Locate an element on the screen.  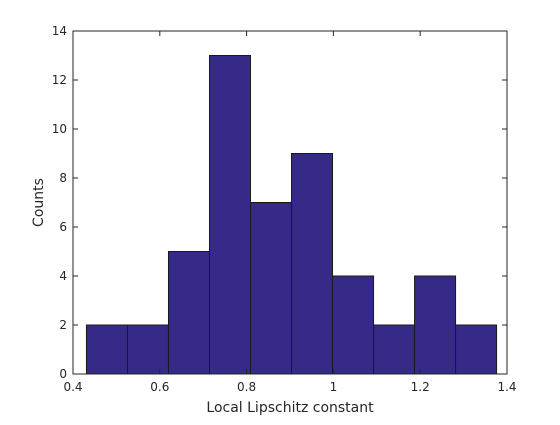
x-tick-label: 1.4 is located at coordinates (506, 387).